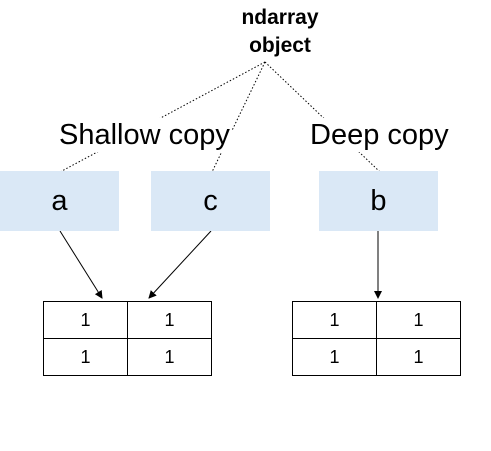 The width and height of the screenshot is (491, 451). What do you see at coordinates (280, 32) in the screenshot?
I see `ndarray-object-title: ndarray object` at bounding box center [280, 32].